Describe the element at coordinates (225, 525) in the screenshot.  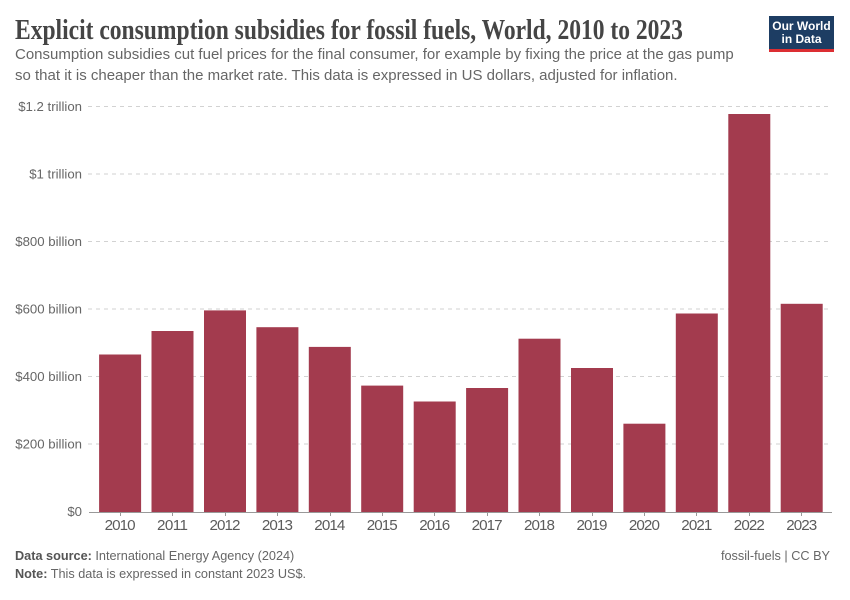
I see `svg-text: 2012` at that location.